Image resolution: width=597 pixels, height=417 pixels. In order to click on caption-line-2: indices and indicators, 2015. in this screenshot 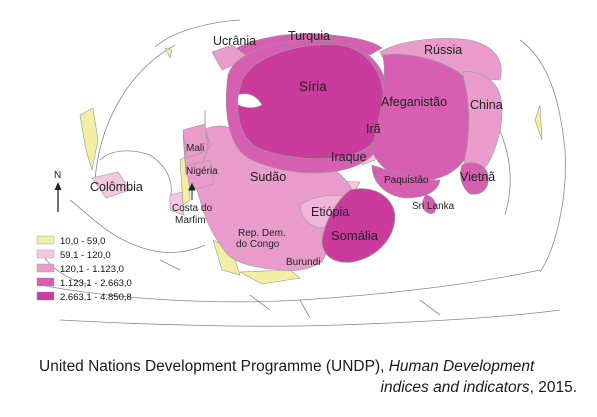, I will do `click(300, 387)`.